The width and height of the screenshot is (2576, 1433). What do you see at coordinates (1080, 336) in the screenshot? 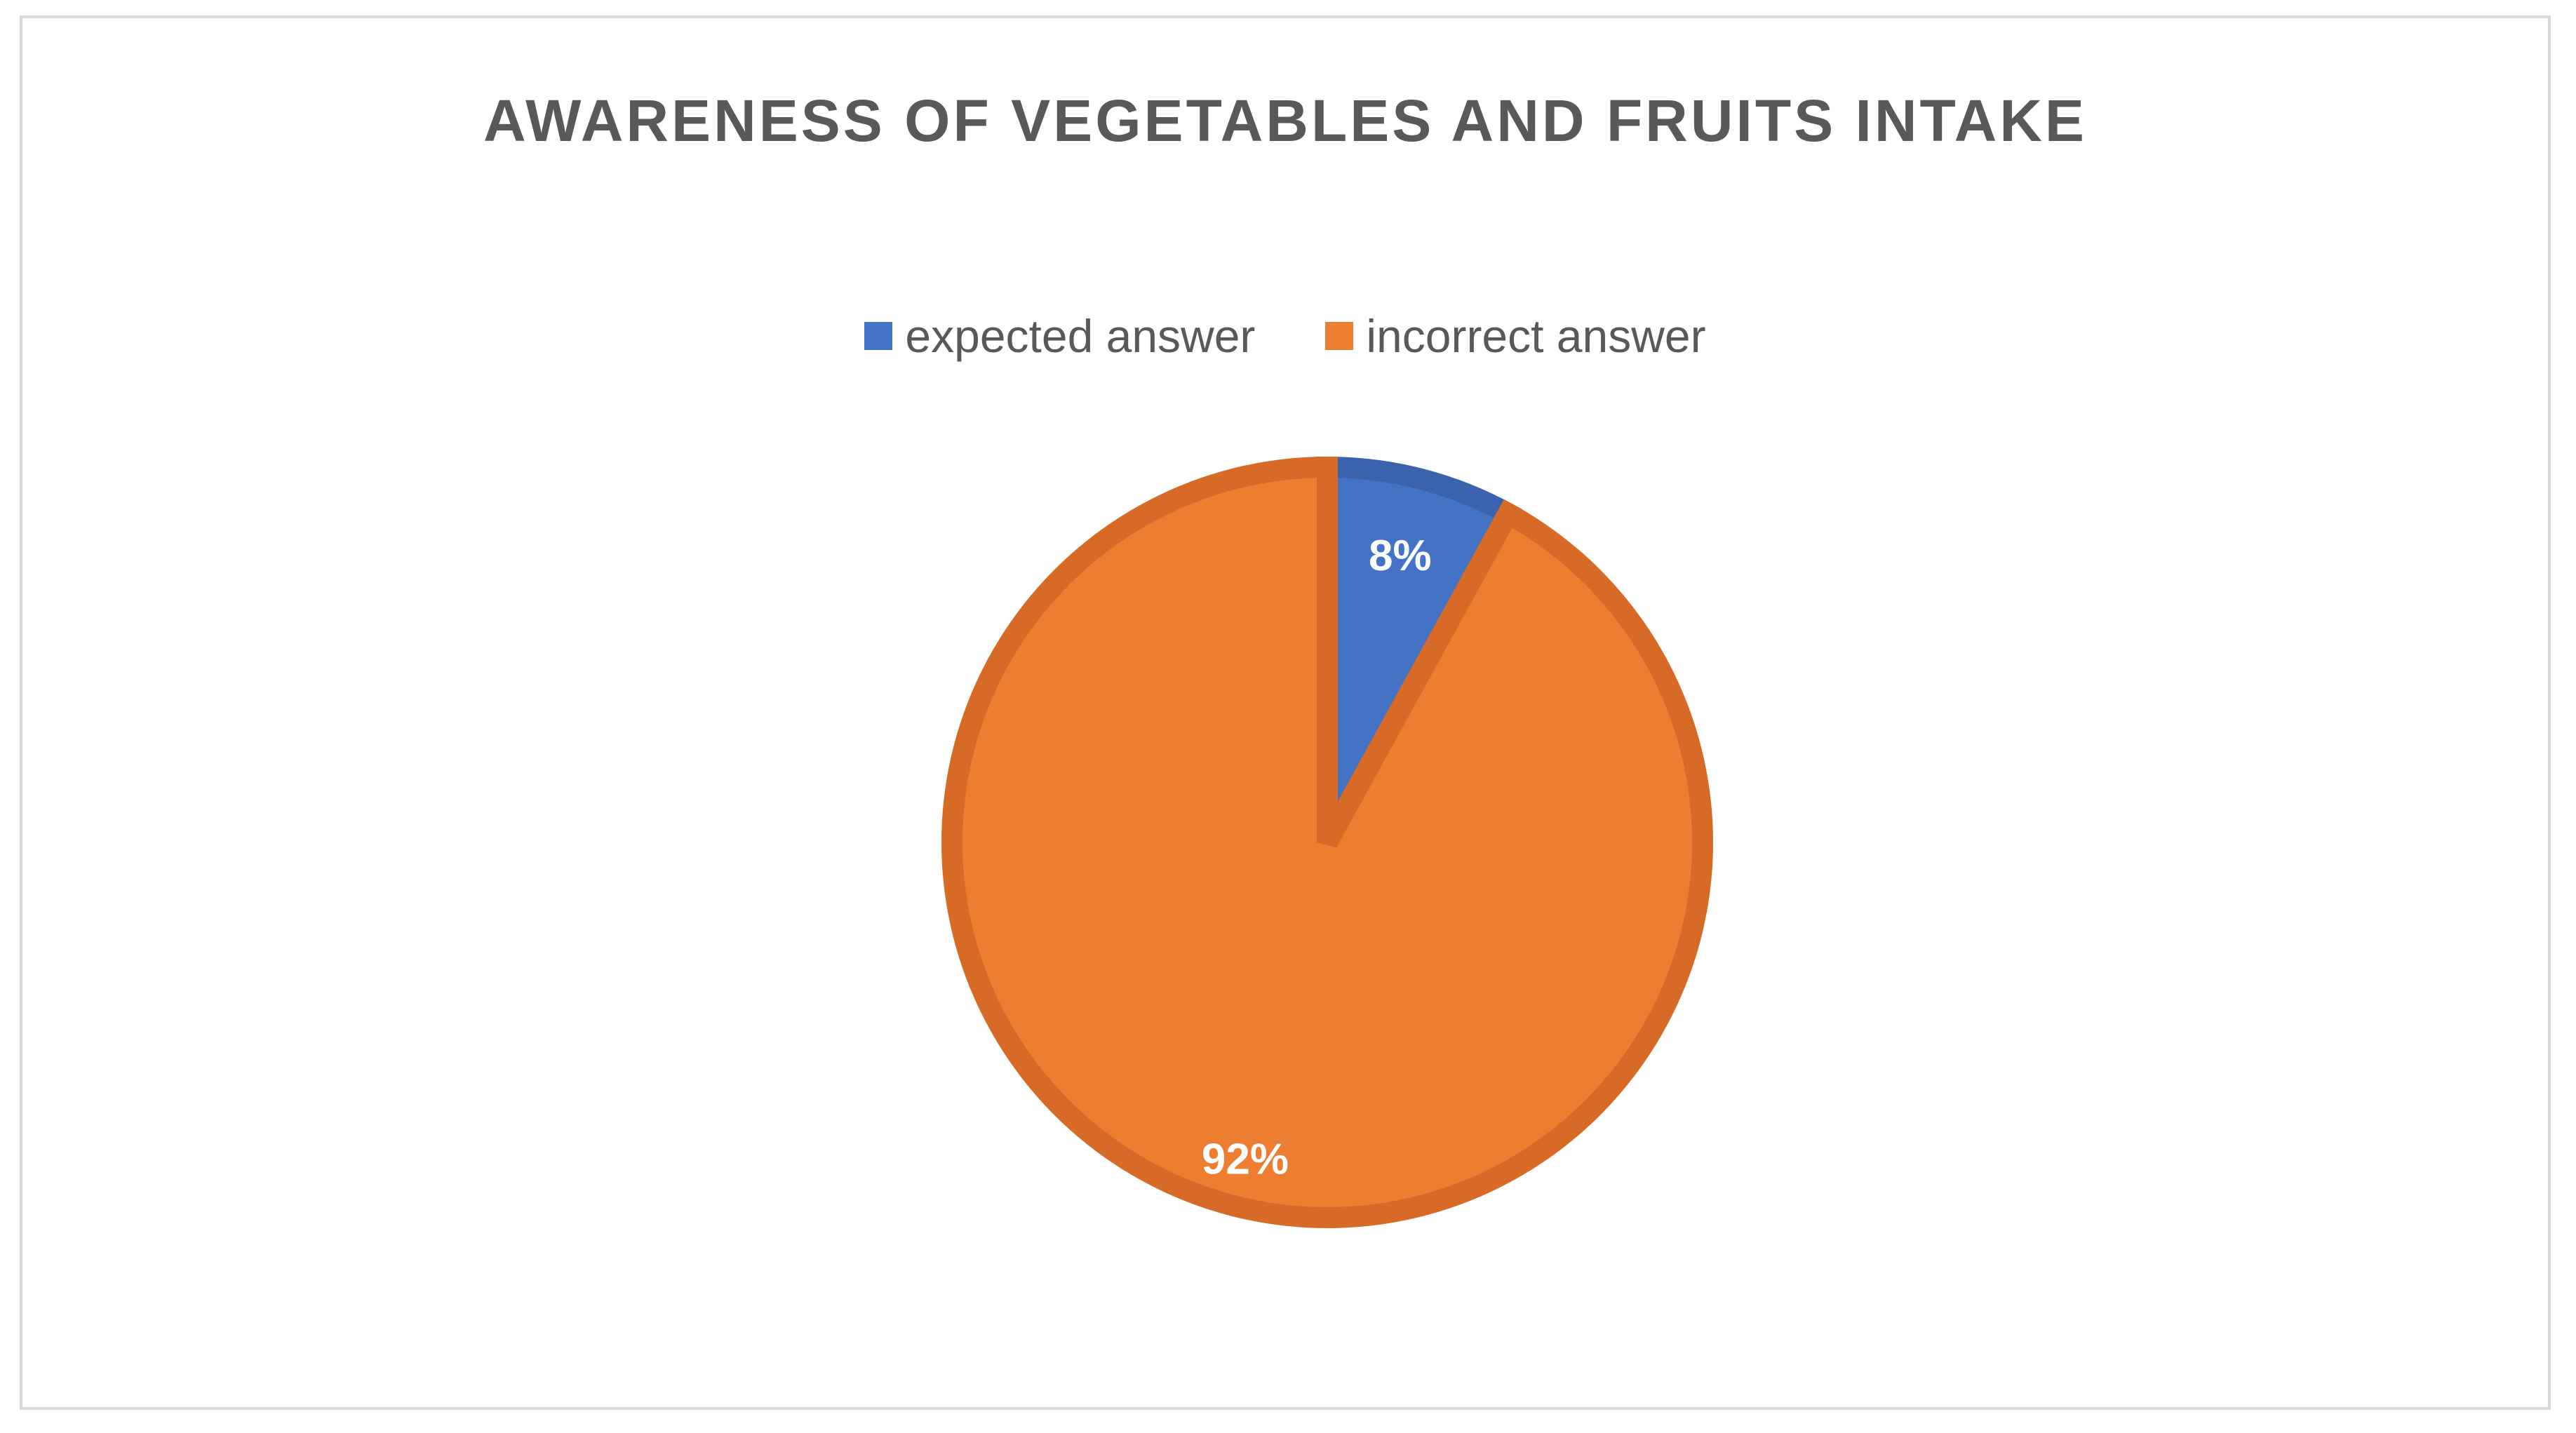
I see `legend-label-expected-answer: expected answer` at bounding box center [1080, 336].